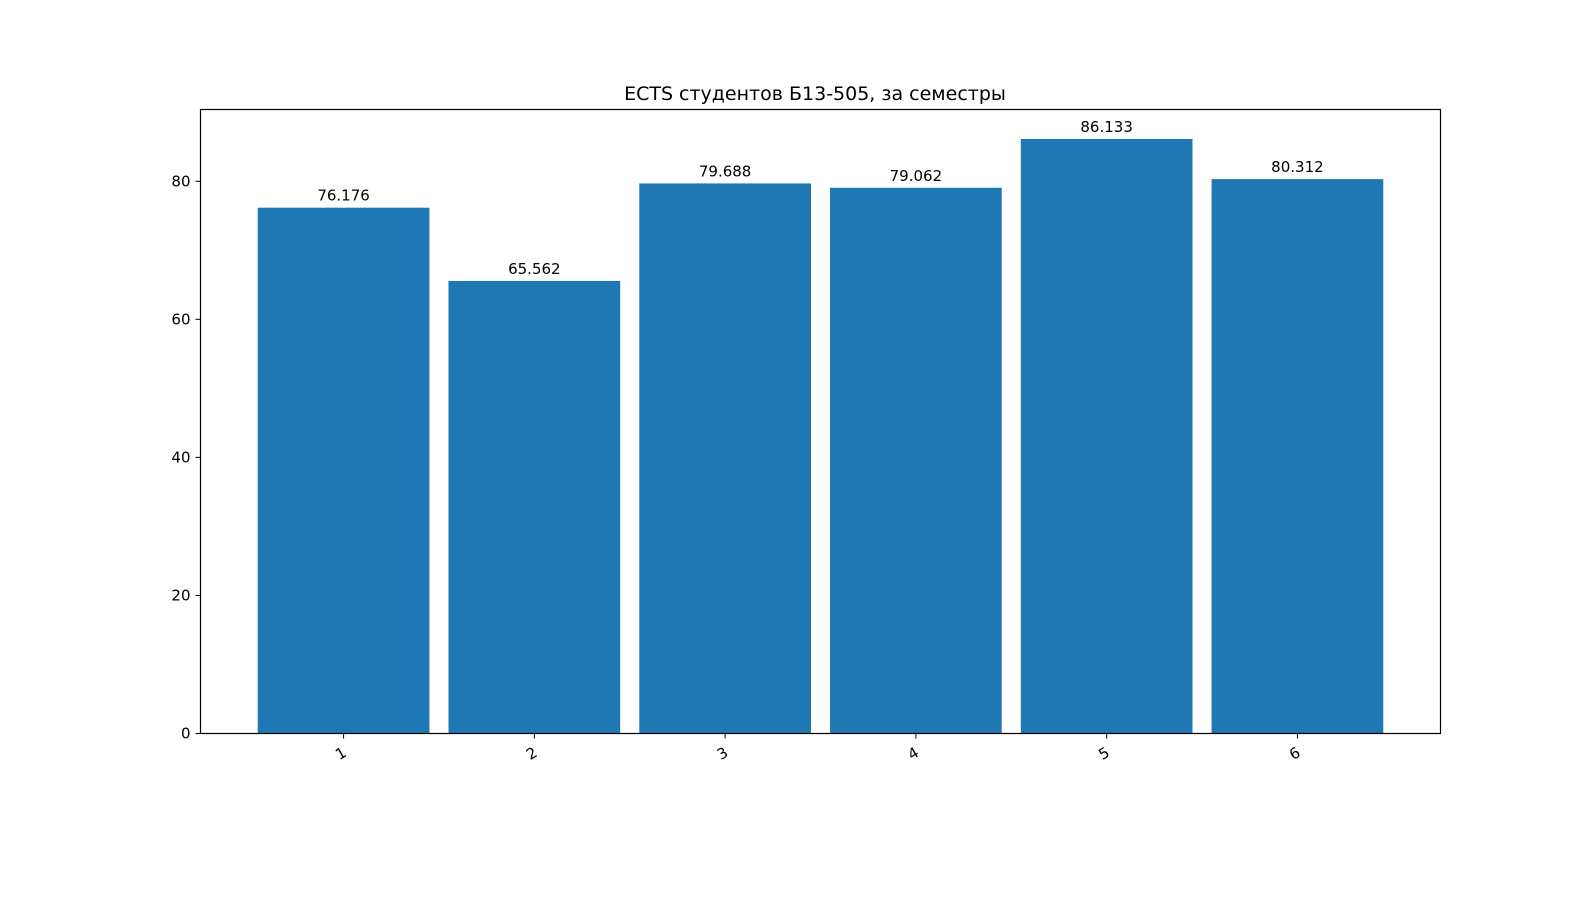 This screenshot has width=1596, height=912. I want to click on y-tick-label: 0, so click(186, 734).